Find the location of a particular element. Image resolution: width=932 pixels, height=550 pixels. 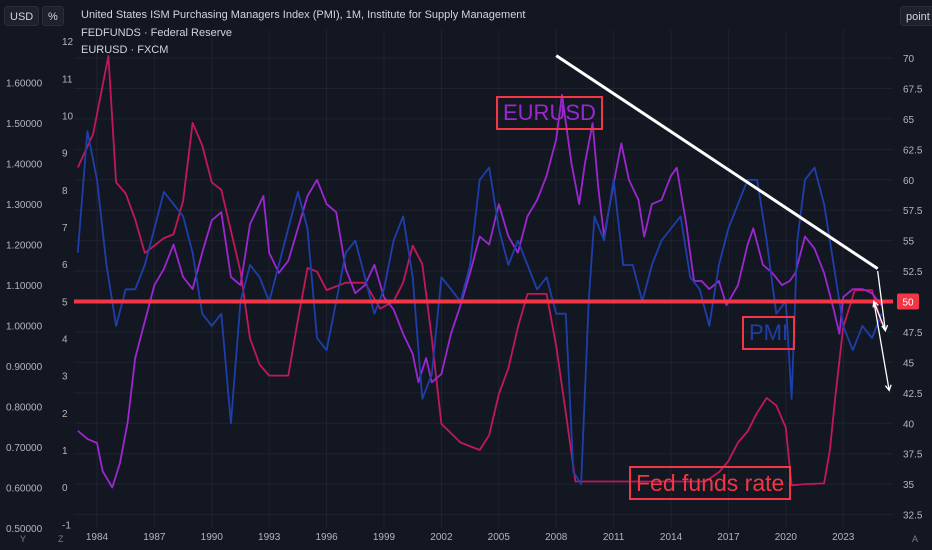

level-badge is located at coordinates (908, 301).